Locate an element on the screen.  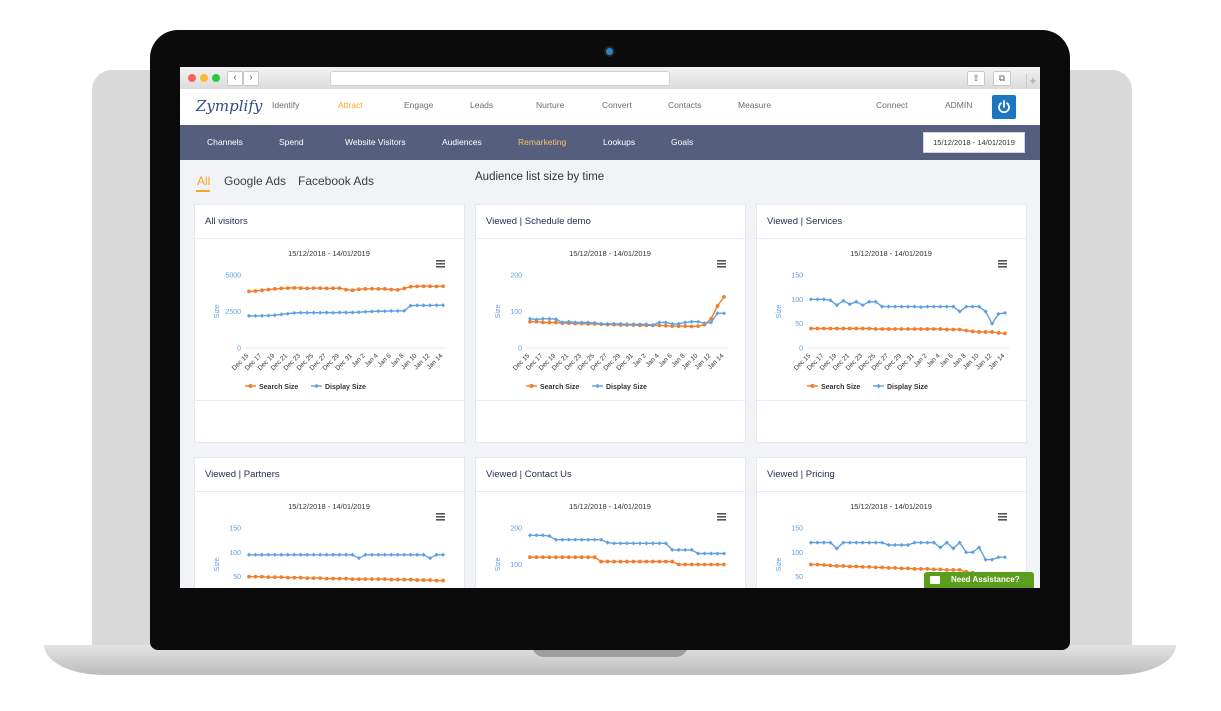
y-tick-label: 50 is located at coordinates (799, 577).